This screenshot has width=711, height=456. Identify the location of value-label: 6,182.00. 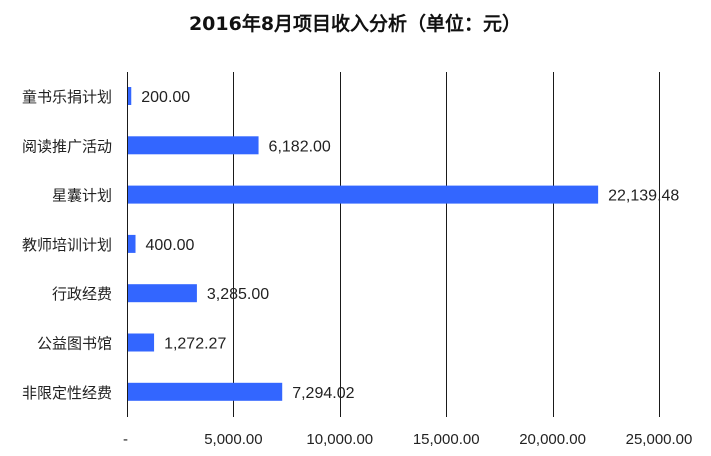
(300, 146).